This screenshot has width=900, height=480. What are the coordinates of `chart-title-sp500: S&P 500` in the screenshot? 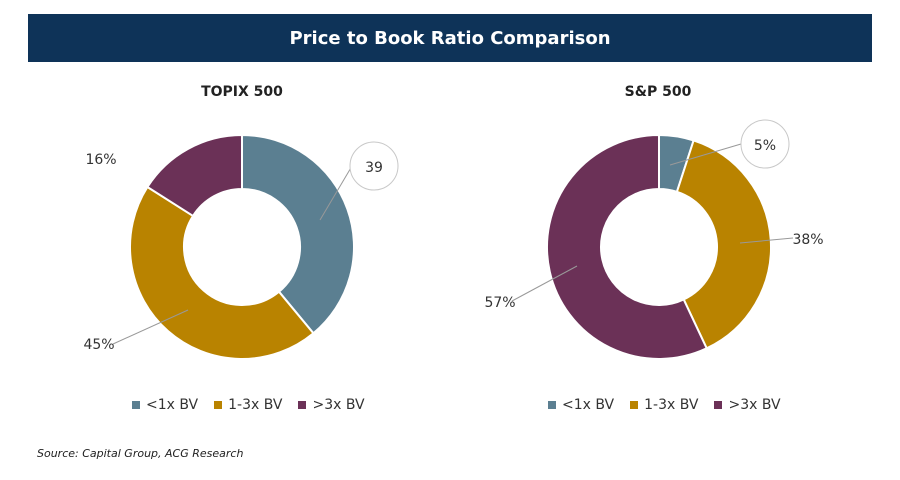 It's located at (658, 92).